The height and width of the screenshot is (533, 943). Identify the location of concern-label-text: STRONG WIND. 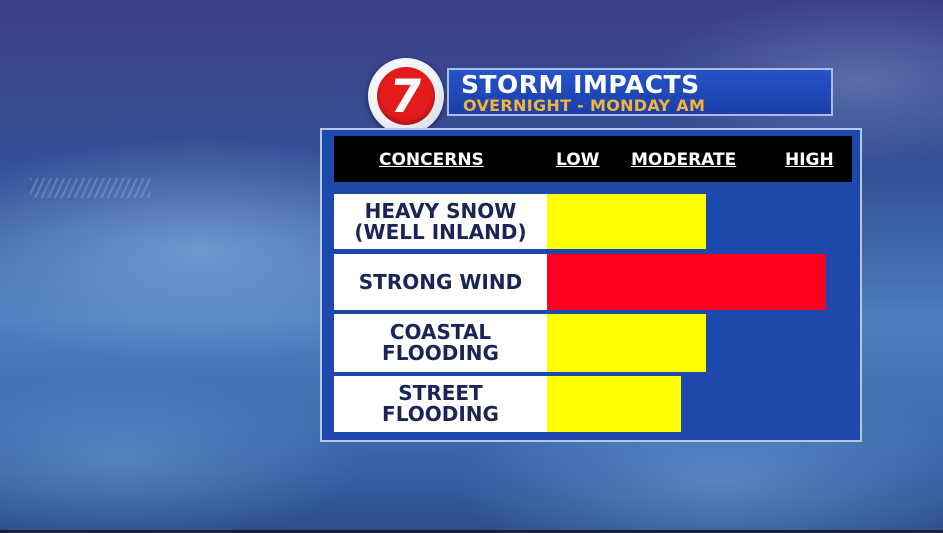
(440, 281).